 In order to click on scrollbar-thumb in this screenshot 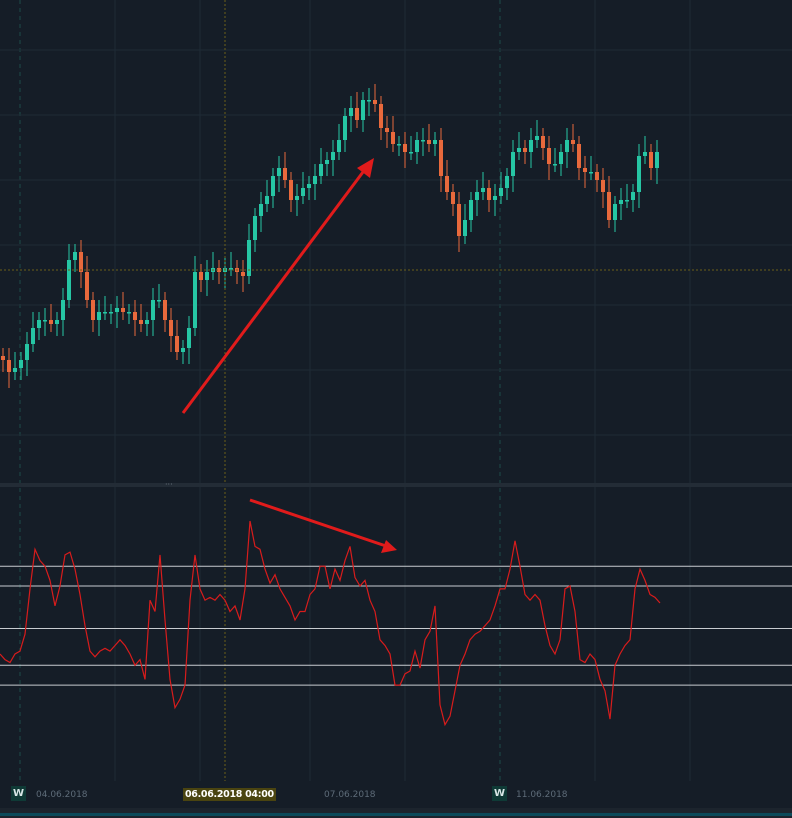, I will do `click(396, 814)`.